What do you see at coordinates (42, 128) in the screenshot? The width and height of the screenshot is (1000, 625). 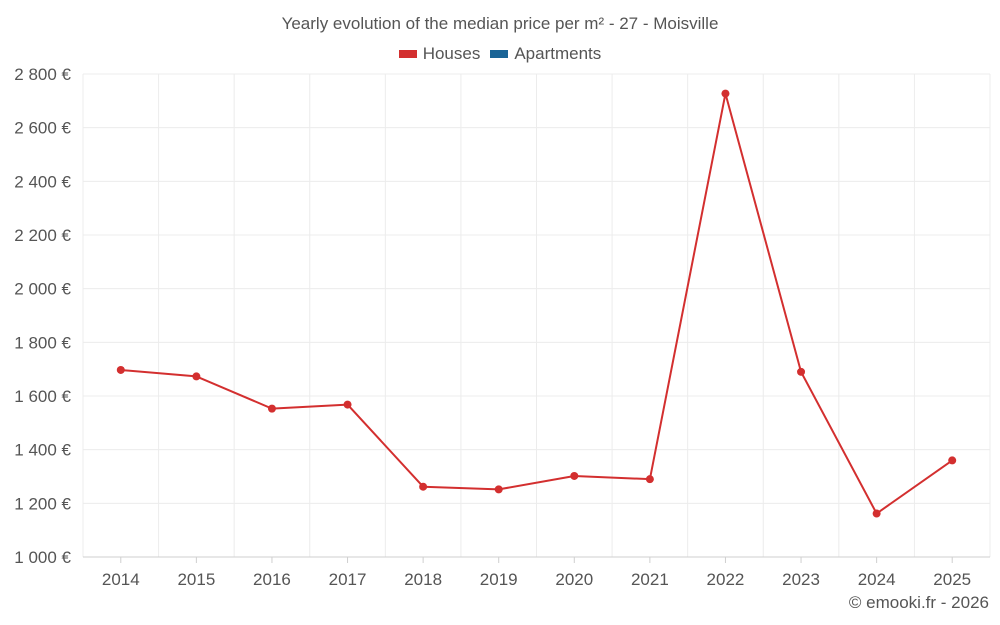 I see `y-tick-label: 2 600 €` at bounding box center [42, 128].